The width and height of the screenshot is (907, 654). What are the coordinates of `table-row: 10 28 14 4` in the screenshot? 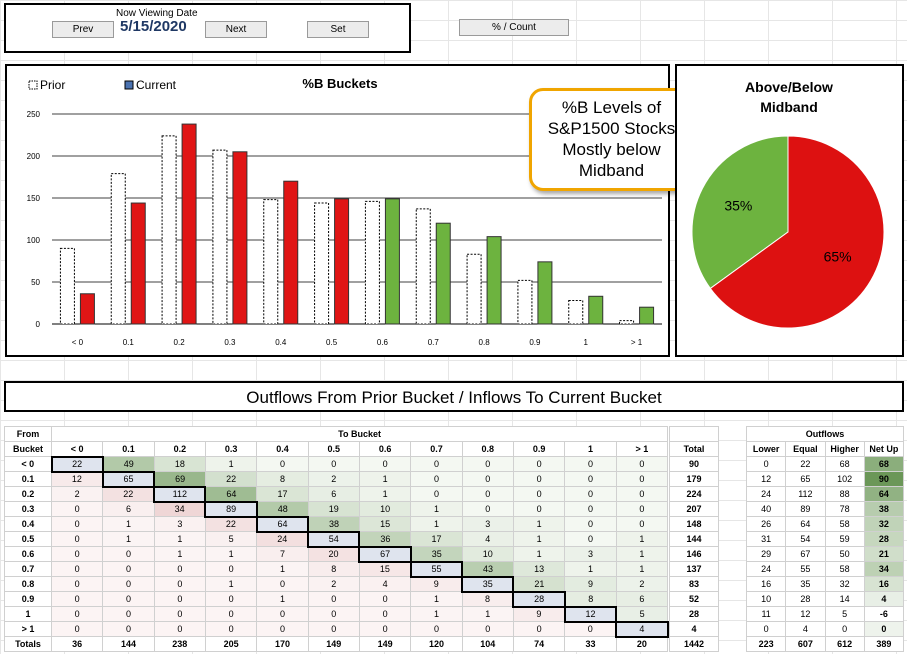 It's located at (825, 599).